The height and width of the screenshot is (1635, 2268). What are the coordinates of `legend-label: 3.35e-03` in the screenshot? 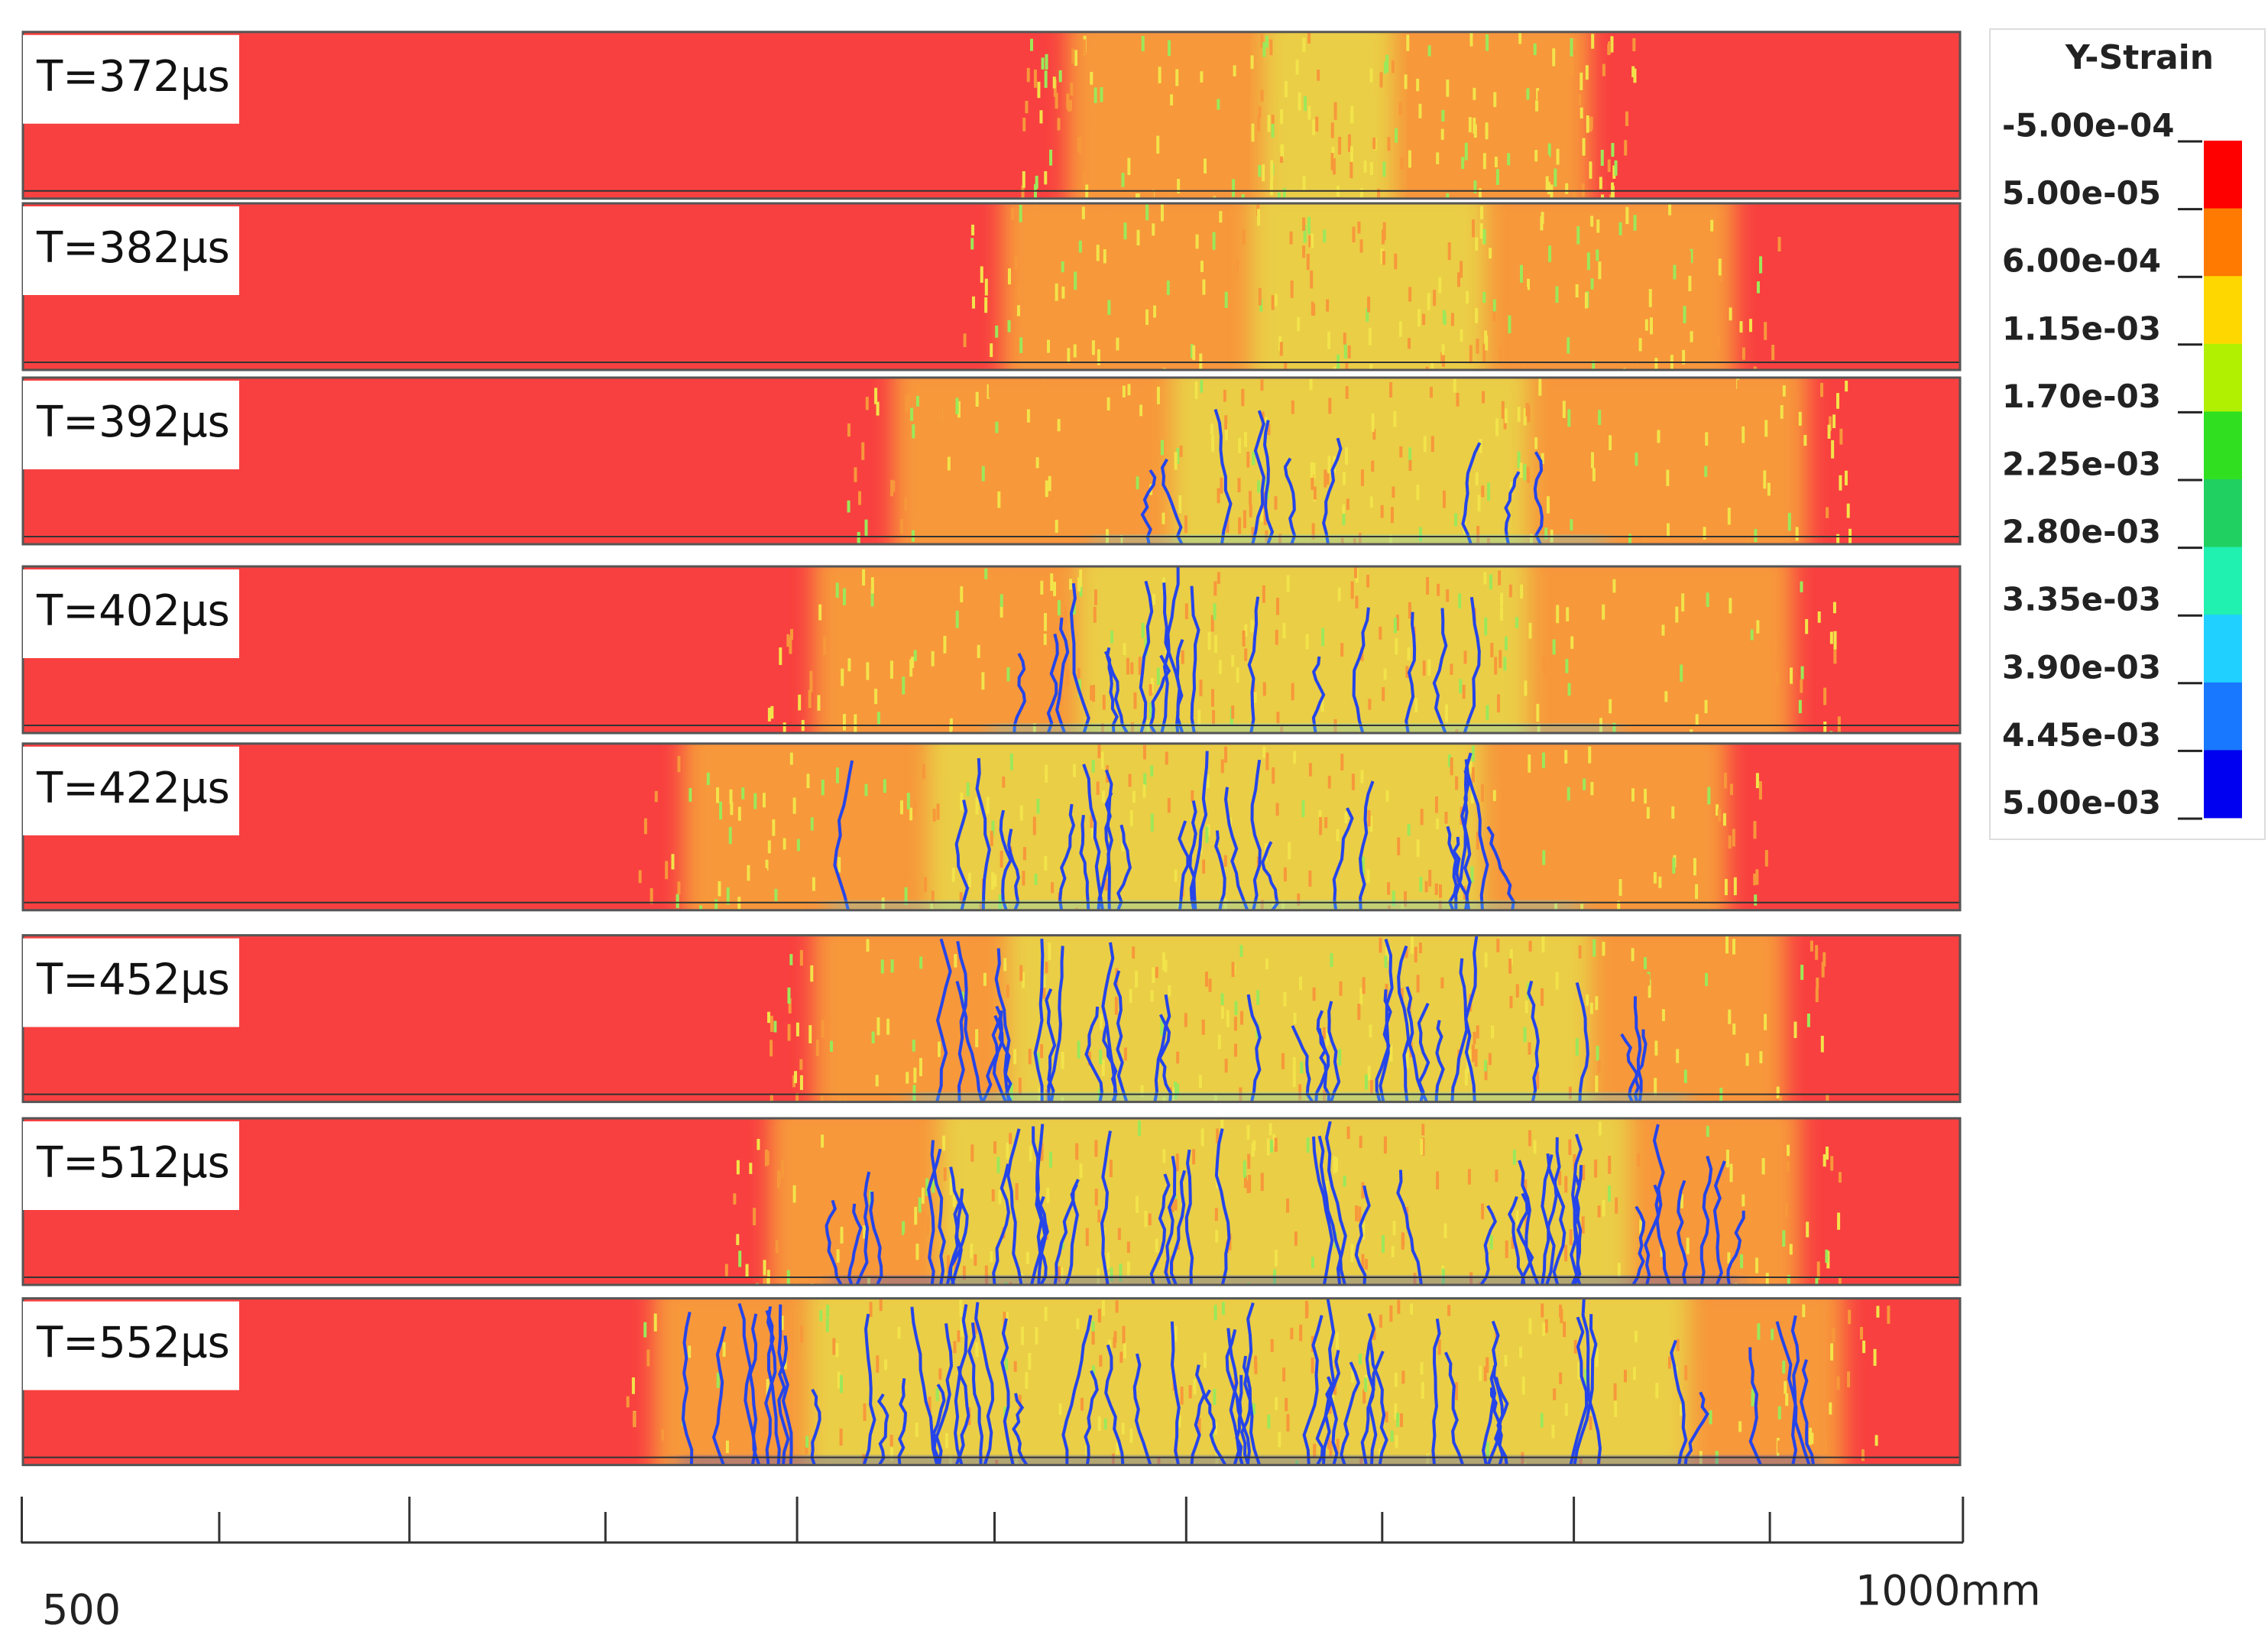 It's located at (2082, 599).